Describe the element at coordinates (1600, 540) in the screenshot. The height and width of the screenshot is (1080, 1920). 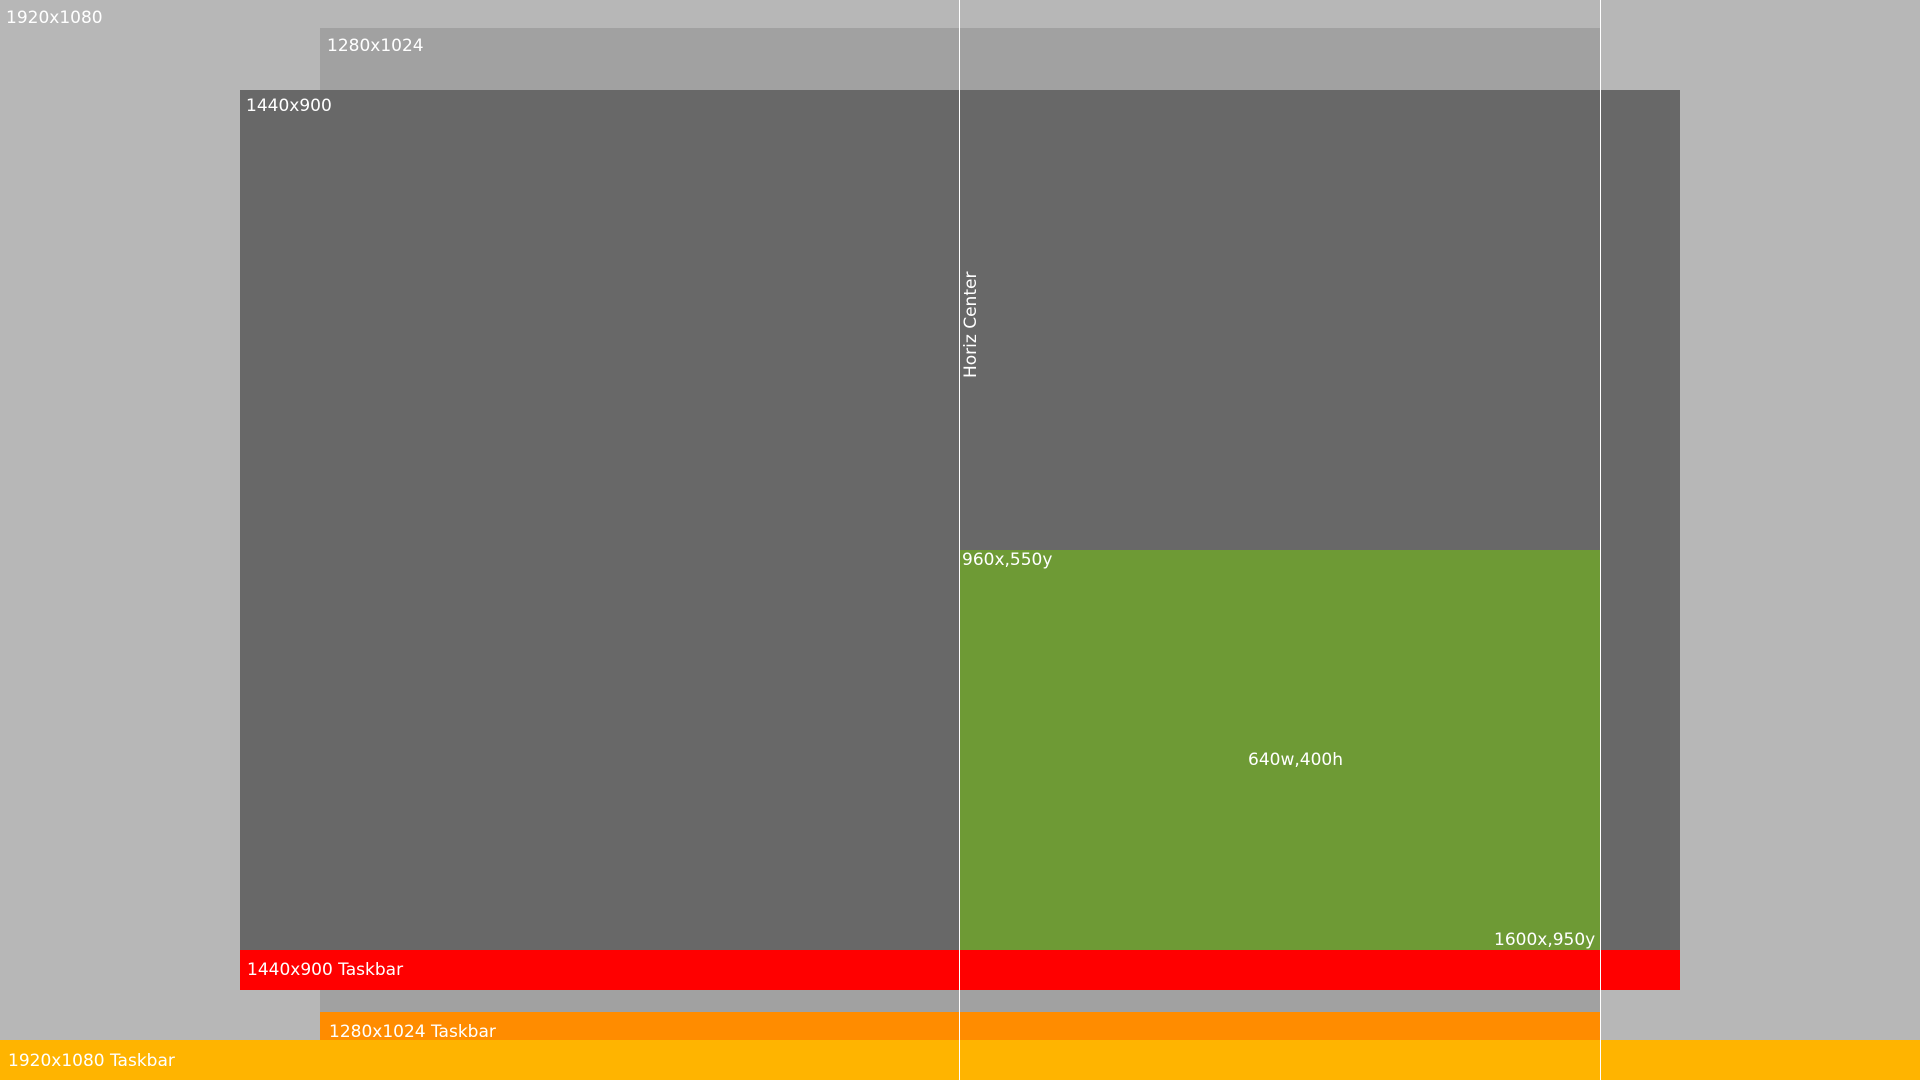
I see `right-edge-guide` at that location.